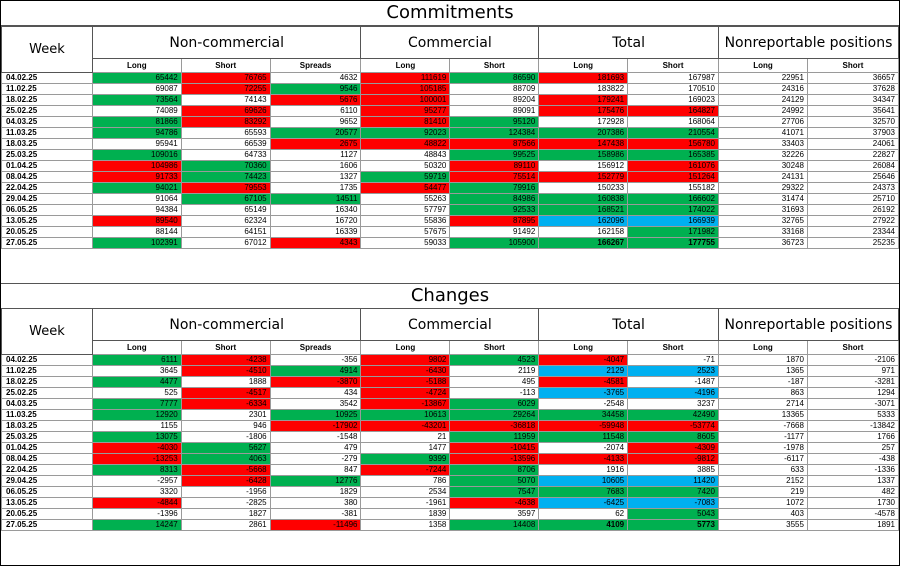 The image size is (900, 566). Describe the element at coordinates (136, 470) in the screenshot. I see `value-cell: 8313` at that location.